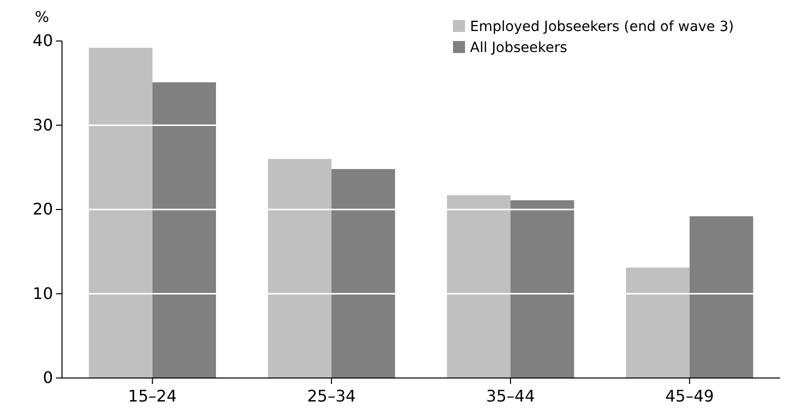  Describe the element at coordinates (42, 40) in the screenshot. I see `y-tick-label: 40` at that location.